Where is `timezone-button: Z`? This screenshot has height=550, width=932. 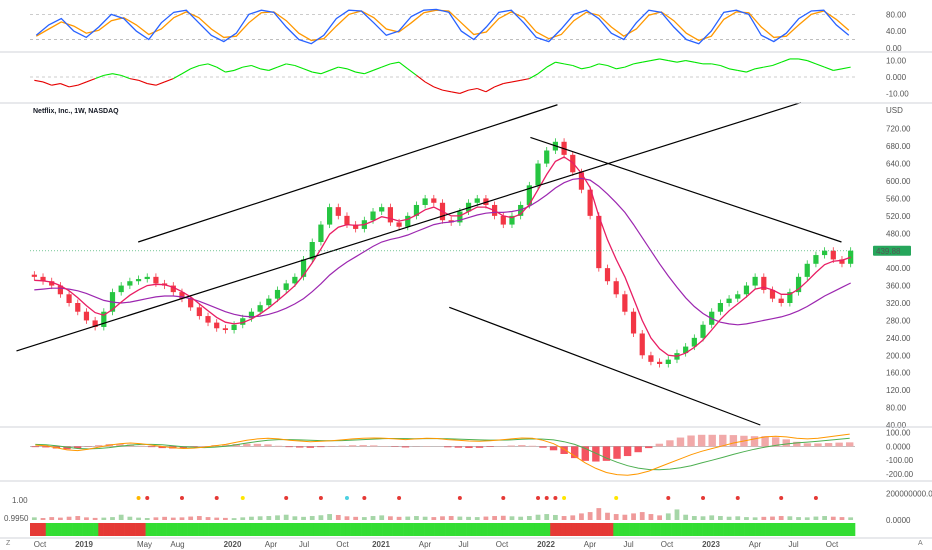 timezone-button: Z is located at coordinates (8, 543).